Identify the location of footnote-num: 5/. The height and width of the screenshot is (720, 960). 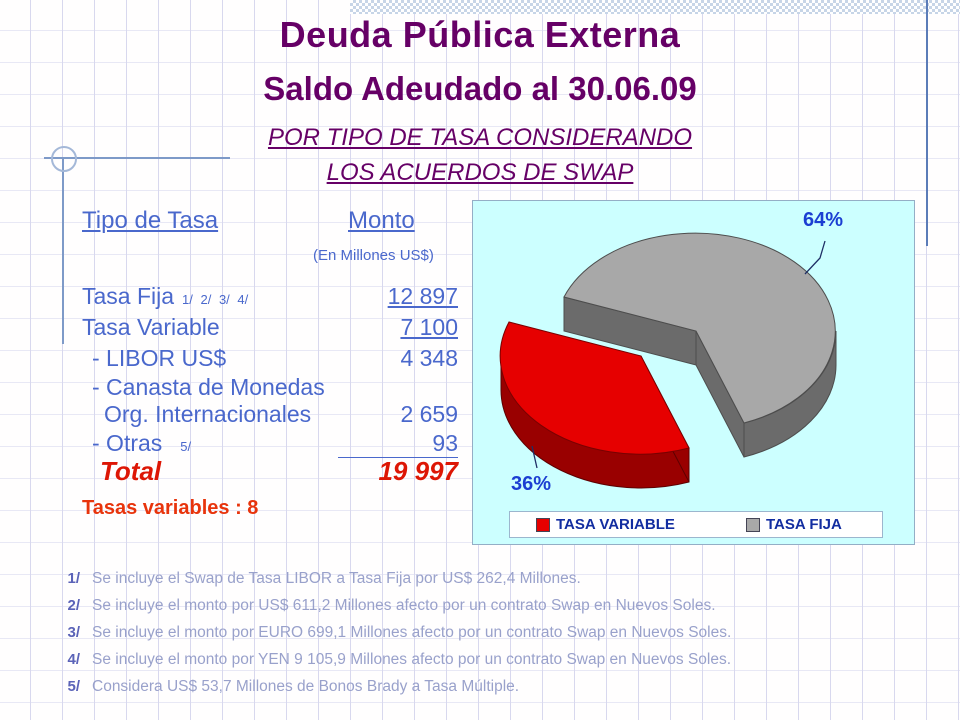
(73, 686).